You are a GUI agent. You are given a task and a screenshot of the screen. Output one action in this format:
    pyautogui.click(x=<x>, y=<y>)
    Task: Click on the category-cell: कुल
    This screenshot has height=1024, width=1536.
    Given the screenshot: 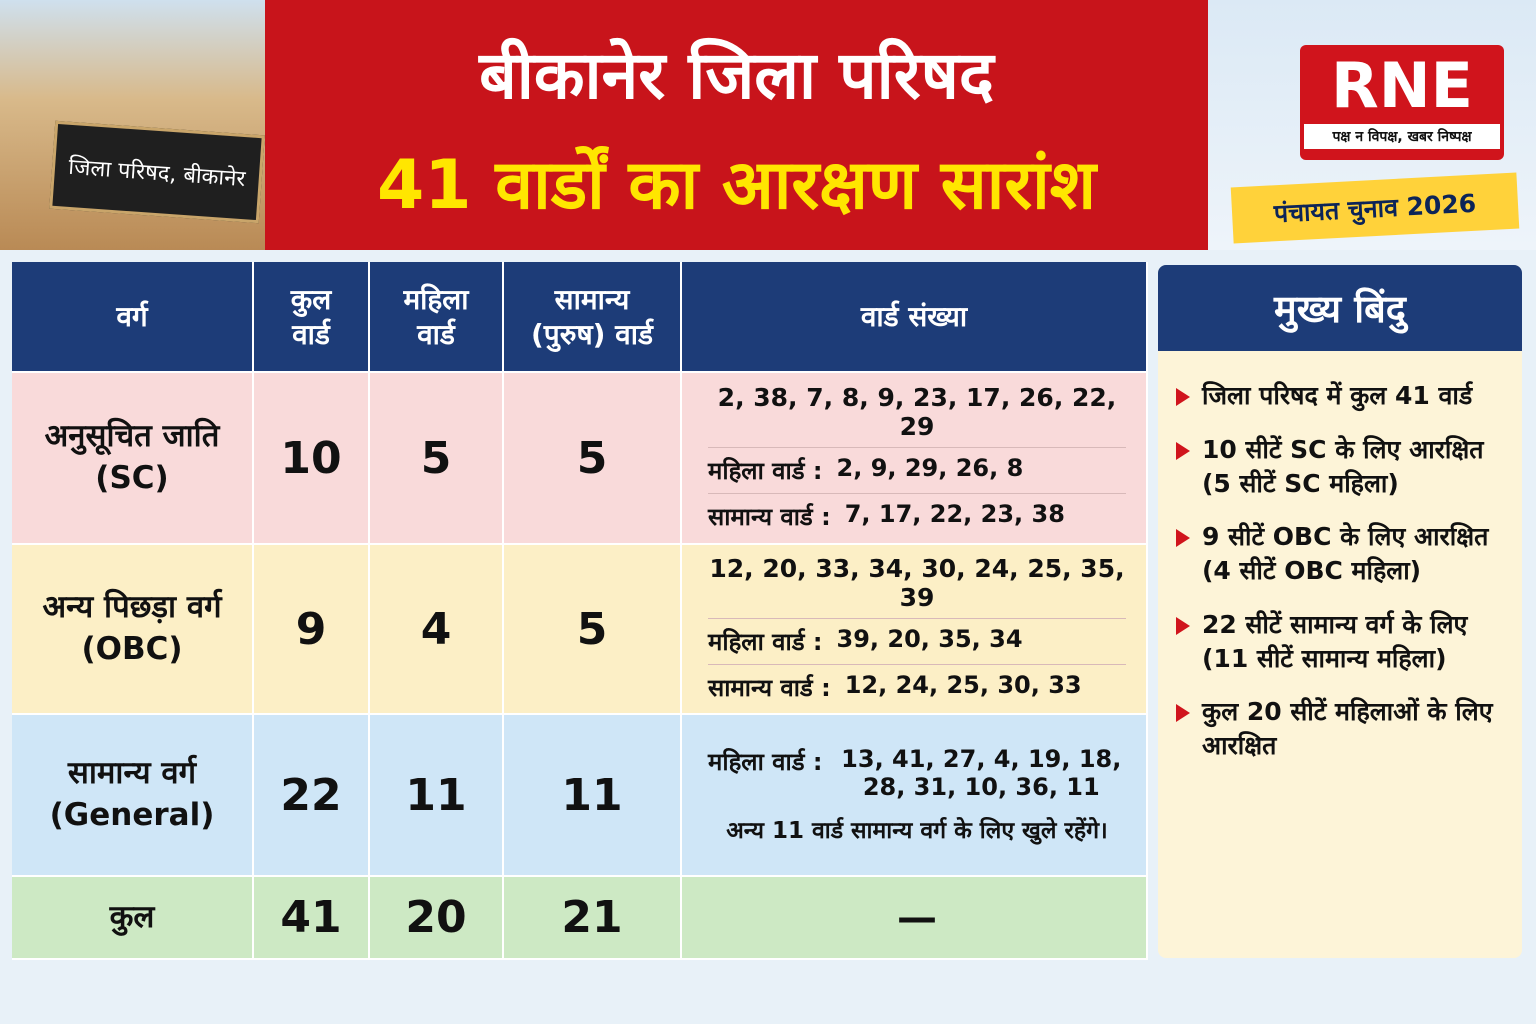 What is the action you would take?
    pyautogui.click(x=133, y=918)
    